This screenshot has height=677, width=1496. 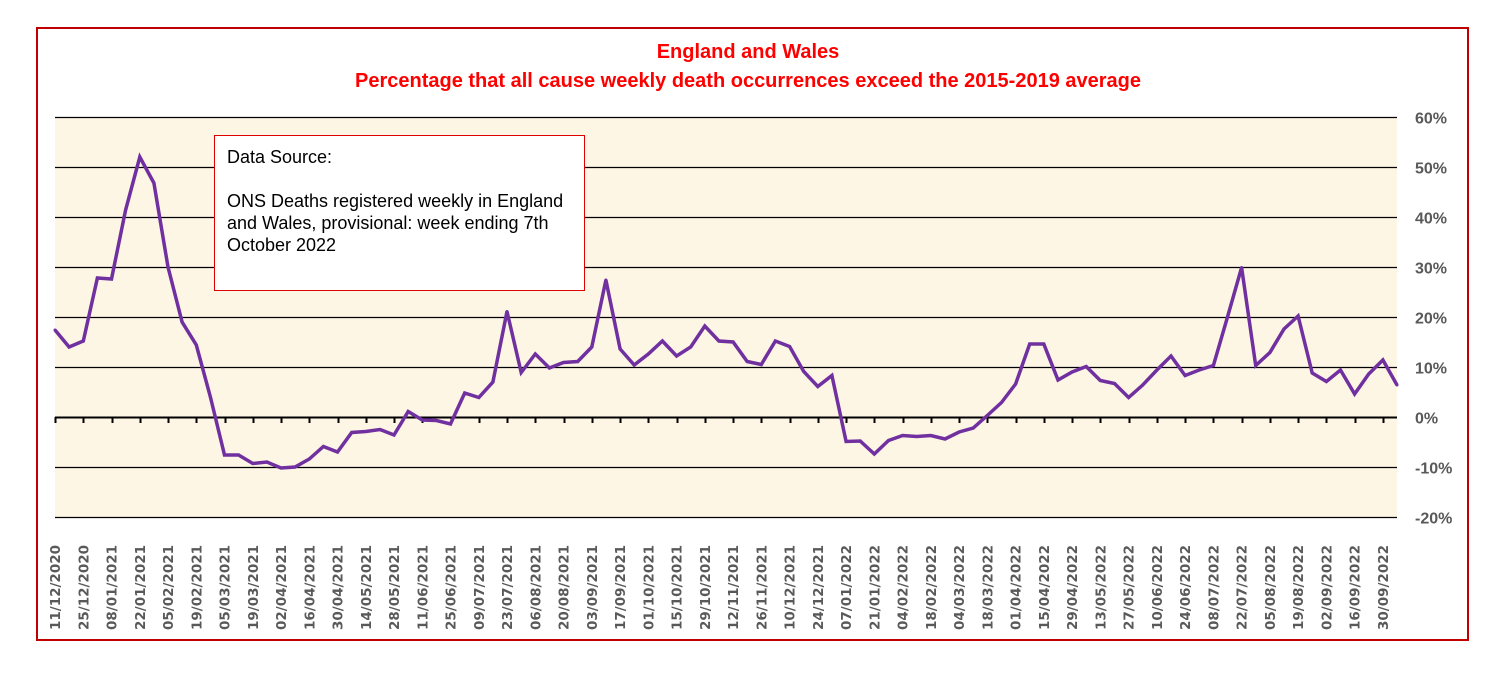 I want to click on x-tick-label: 26/11/2021, so click(x=762, y=587).